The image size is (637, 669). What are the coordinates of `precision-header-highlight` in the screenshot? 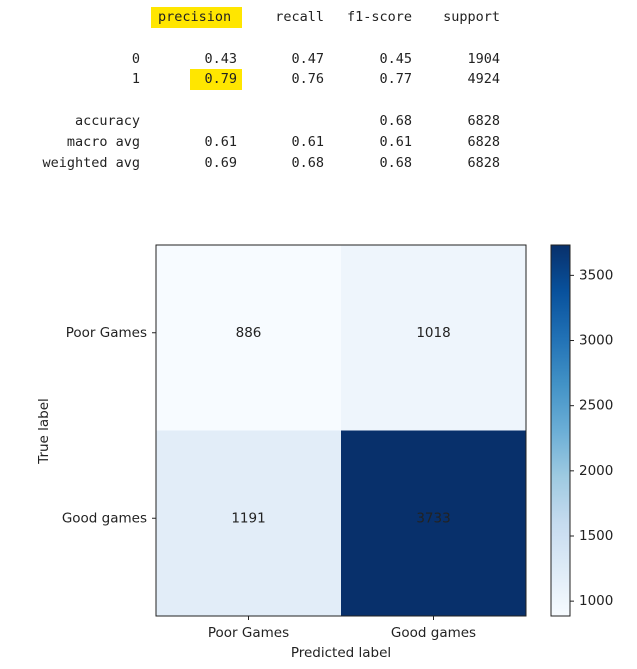 It's located at (196, 17).